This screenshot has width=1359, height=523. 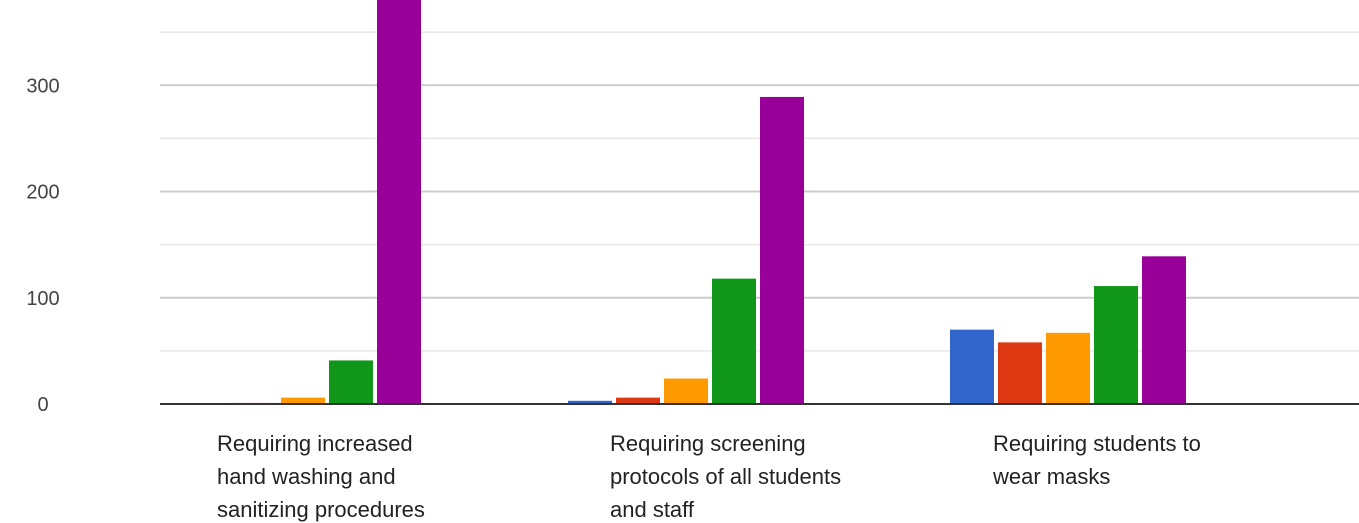 I want to click on y-tick-label: 100, so click(x=42, y=299).